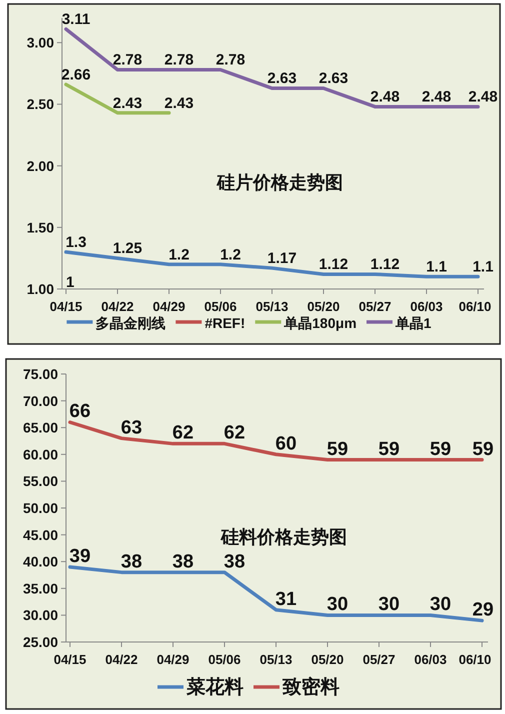 The height and width of the screenshot is (714, 505). I want to click on y-tick-label: 2.50, so click(40, 104).